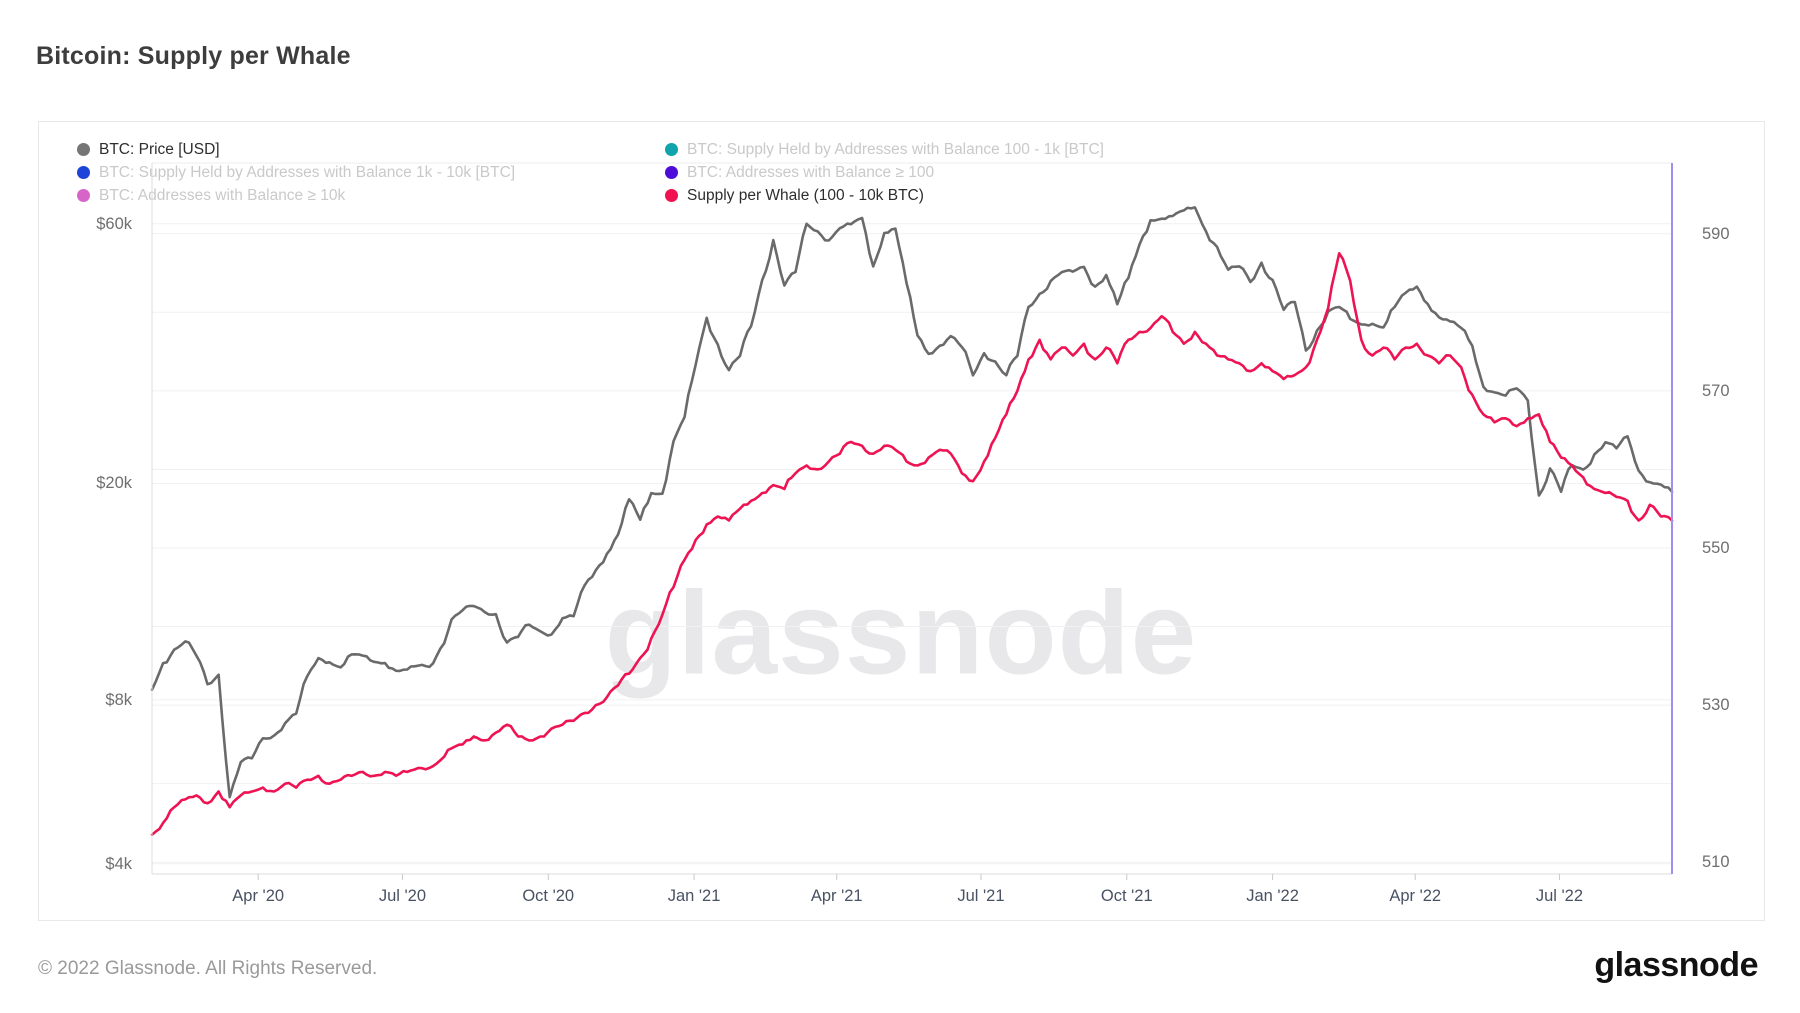  What do you see at coordinates (1716, 390) in the screenshot?
I see `right-axis-tick-label: 570` at bounding box center [1716, 390].